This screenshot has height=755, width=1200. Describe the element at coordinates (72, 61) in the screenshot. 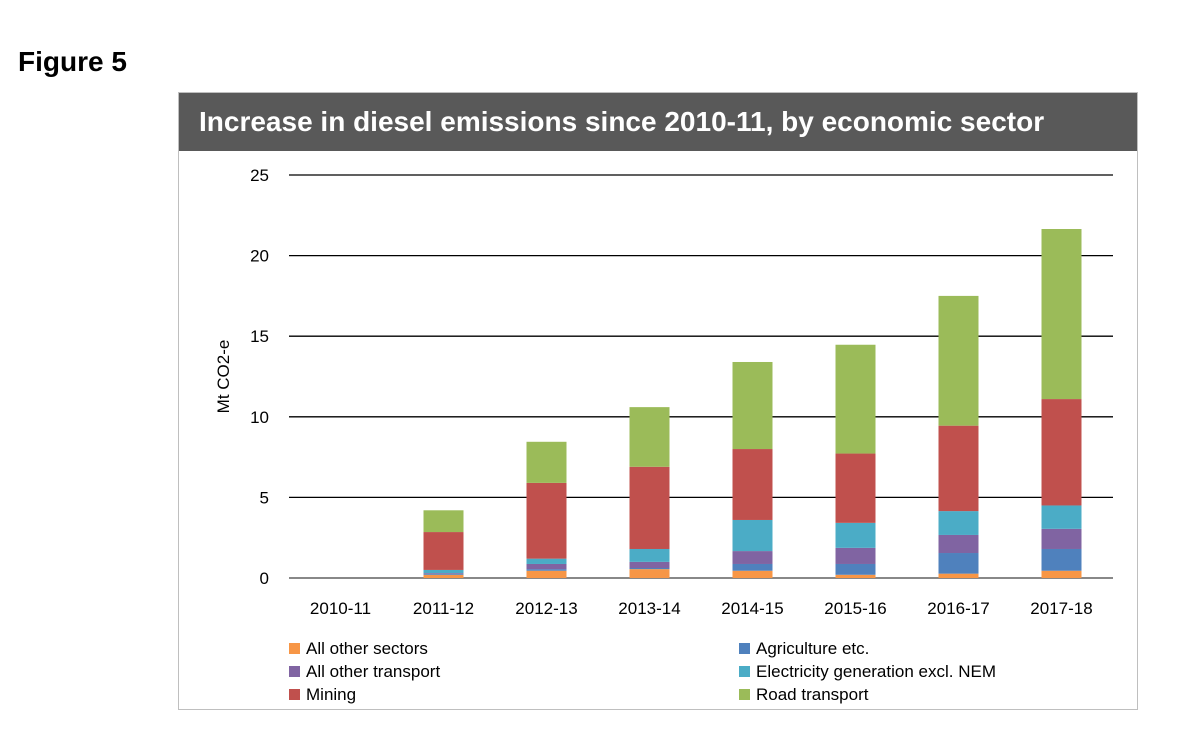

I see `figure-label: Figure 5` at that location.